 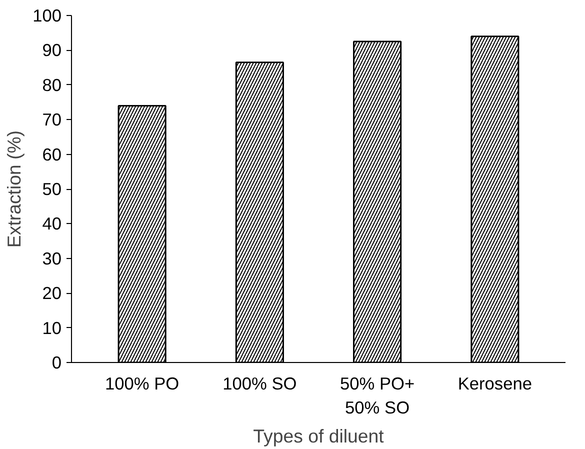 What do you see at coordinates (52, 224) in the screenshot?
I see `y-tick-label: 40` at bounding box center [52, 224].